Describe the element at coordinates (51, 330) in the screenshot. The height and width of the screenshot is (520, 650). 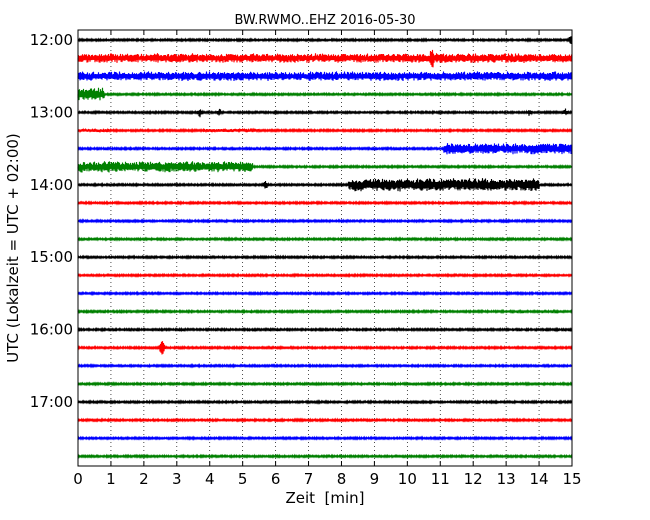
I see `y-tick-label: 16:00` at that location.